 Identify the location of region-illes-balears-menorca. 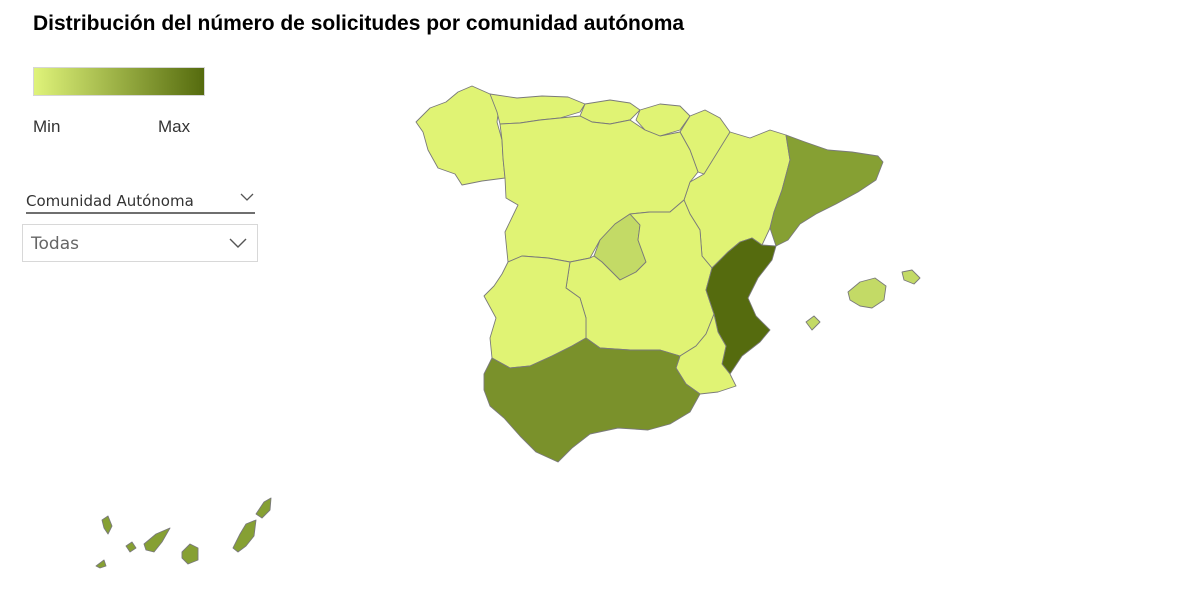
(911, 277).